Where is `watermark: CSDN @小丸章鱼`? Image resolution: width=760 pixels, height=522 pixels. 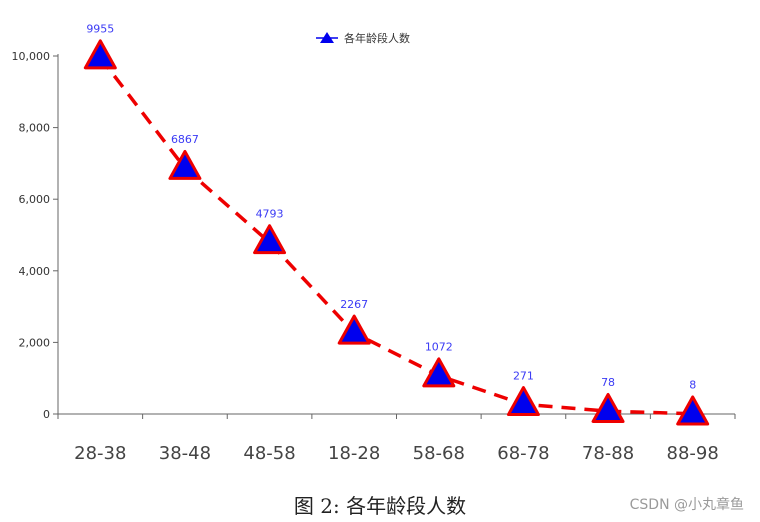
watermark: CSDN @小丸章鱼 is located at coordinates (686, 505).